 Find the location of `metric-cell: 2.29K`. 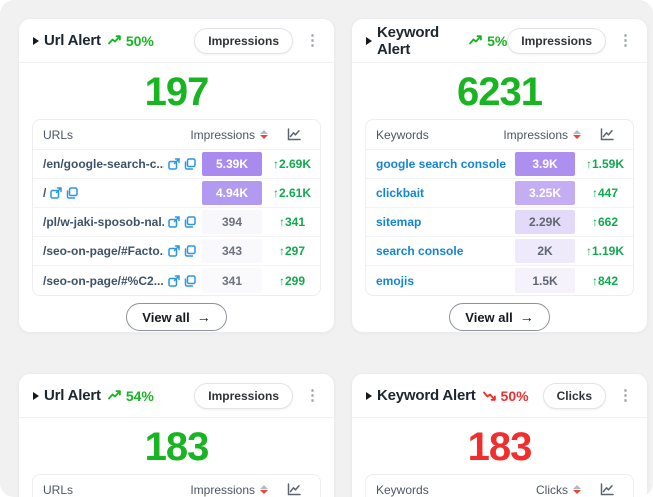

metric-cell: 2.29K is located at coordinates (545, 222).